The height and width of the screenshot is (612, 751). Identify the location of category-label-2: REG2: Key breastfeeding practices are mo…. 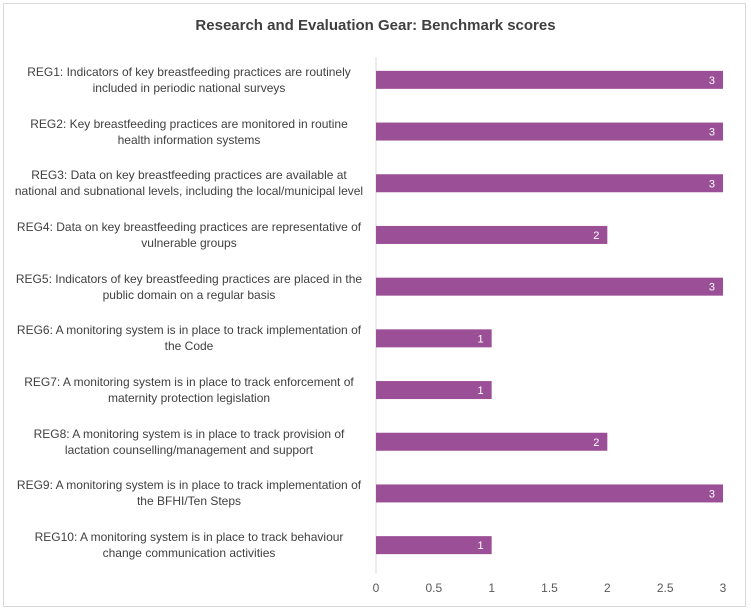
(189, 131).